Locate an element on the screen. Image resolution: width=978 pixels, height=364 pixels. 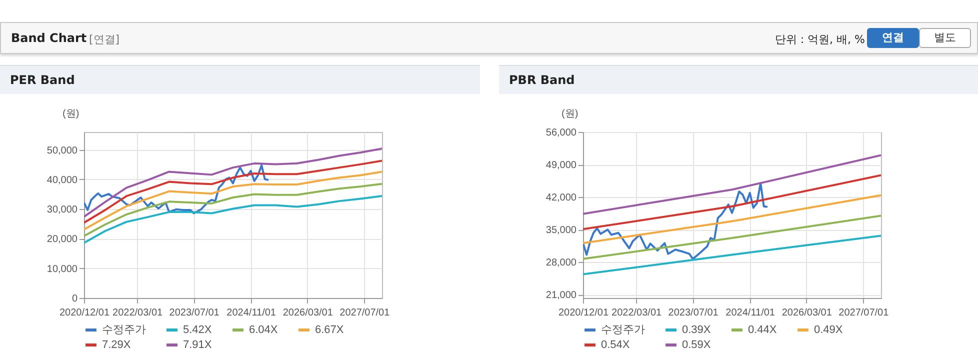
legend-label: 6.67X is located at coordinates (329, 330).